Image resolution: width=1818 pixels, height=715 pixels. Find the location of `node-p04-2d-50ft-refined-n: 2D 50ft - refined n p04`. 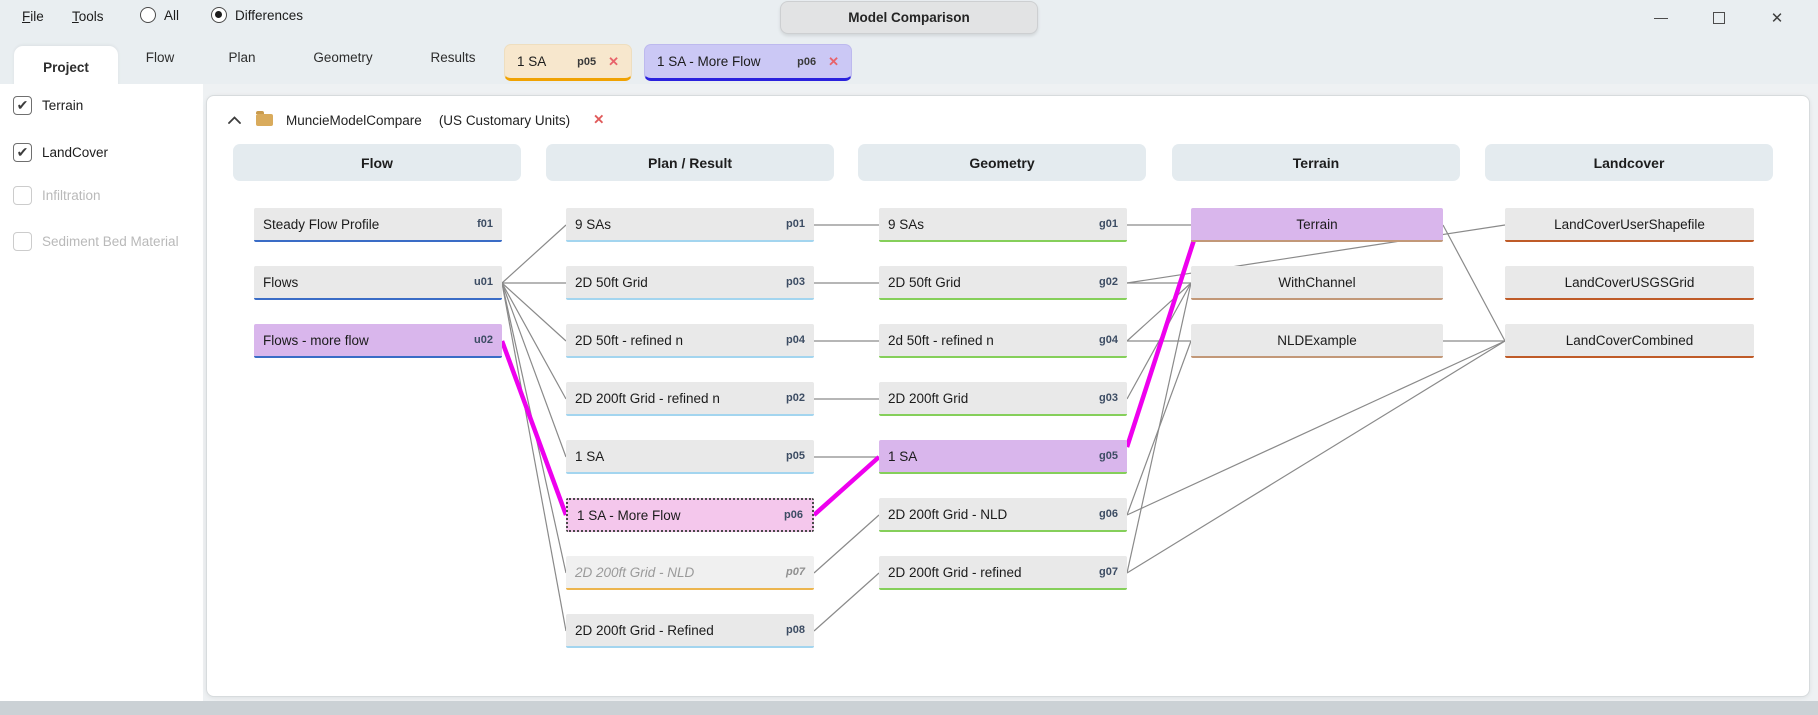

node-p04-2d-50ft-refined-n: 2D 50ft - refined n p04 is located at coordinates (690, 341).